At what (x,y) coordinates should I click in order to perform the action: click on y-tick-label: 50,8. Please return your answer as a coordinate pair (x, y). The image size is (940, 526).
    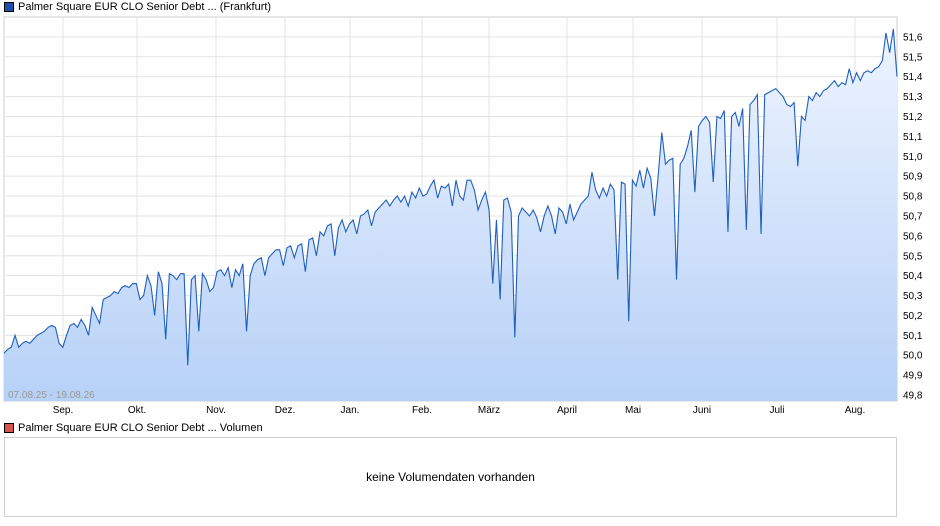
    Looking at the image, I should click on (913, 197).